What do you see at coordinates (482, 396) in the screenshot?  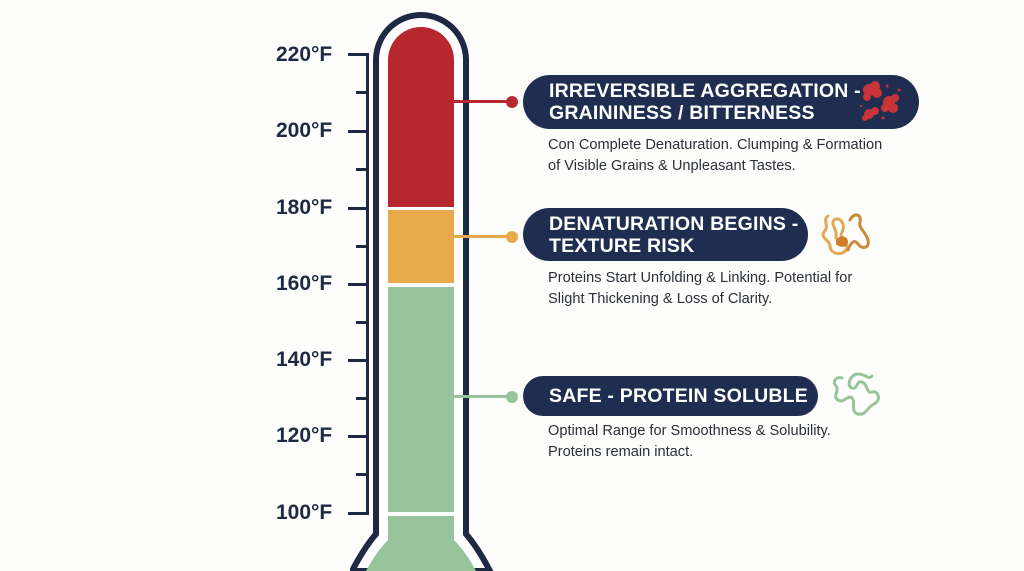 I see `green-connector-line` at bounding box center [482, 396].